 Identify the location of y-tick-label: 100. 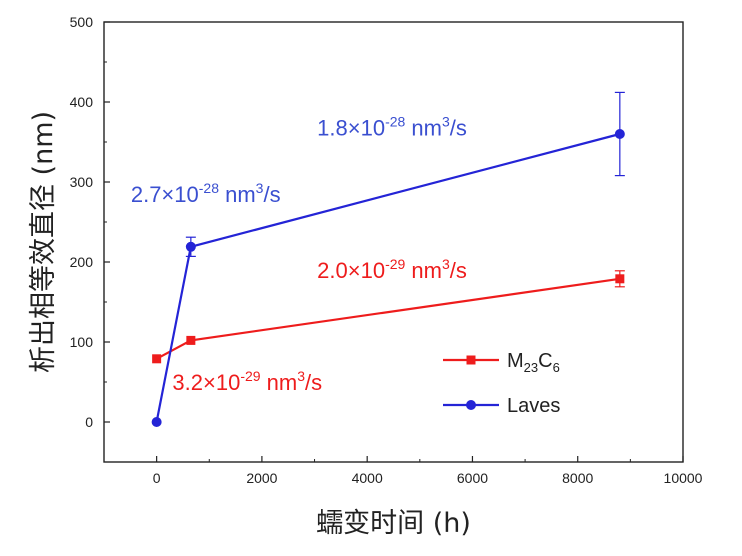
(82, 342).